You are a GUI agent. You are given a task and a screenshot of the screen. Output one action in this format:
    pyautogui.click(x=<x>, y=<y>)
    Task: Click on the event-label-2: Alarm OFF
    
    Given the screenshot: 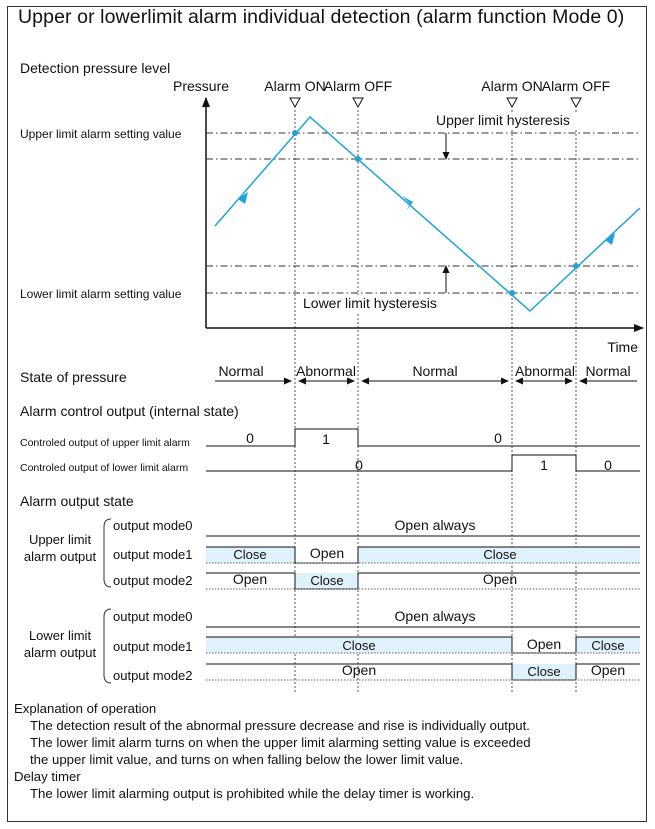 What is the action you would take?
    pyautogui.click(x=358, y=86)
    